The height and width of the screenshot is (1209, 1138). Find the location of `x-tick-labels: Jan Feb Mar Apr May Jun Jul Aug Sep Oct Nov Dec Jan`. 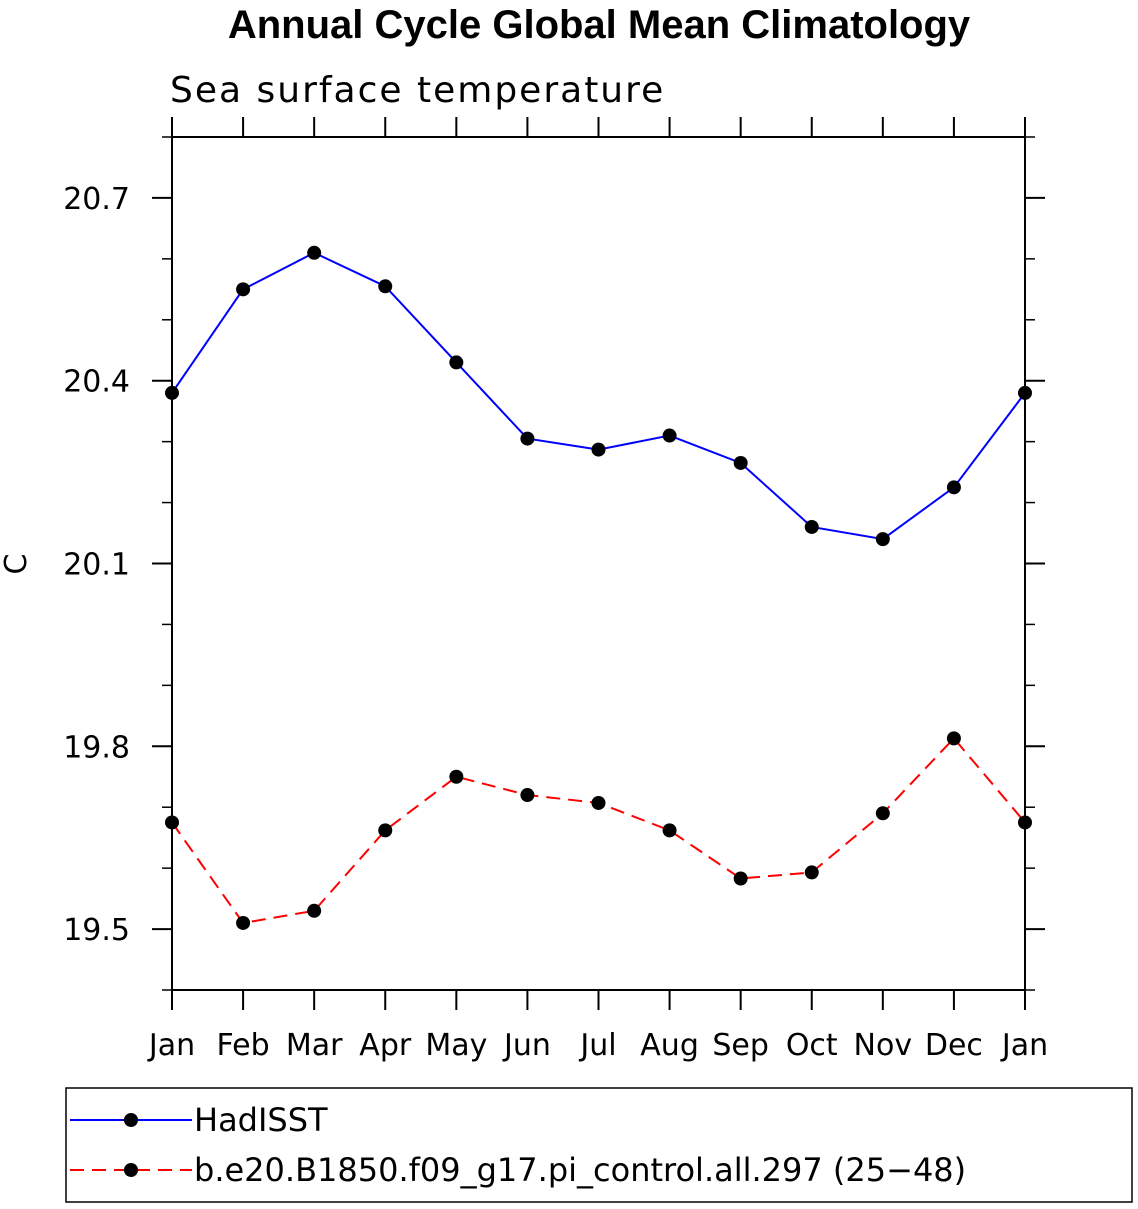

x-tick-labels: Jan Feb Mar Apr May Jun Jul Aug Sep Oct Nov Dec Jan is located at coordinates (597, 1045).